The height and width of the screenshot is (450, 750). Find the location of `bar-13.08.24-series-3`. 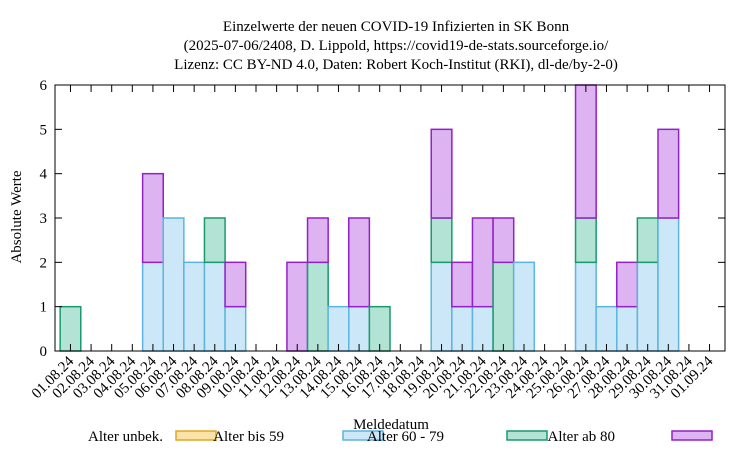

bar-13.08.24-series-3 is located at coordinates (317, 240).